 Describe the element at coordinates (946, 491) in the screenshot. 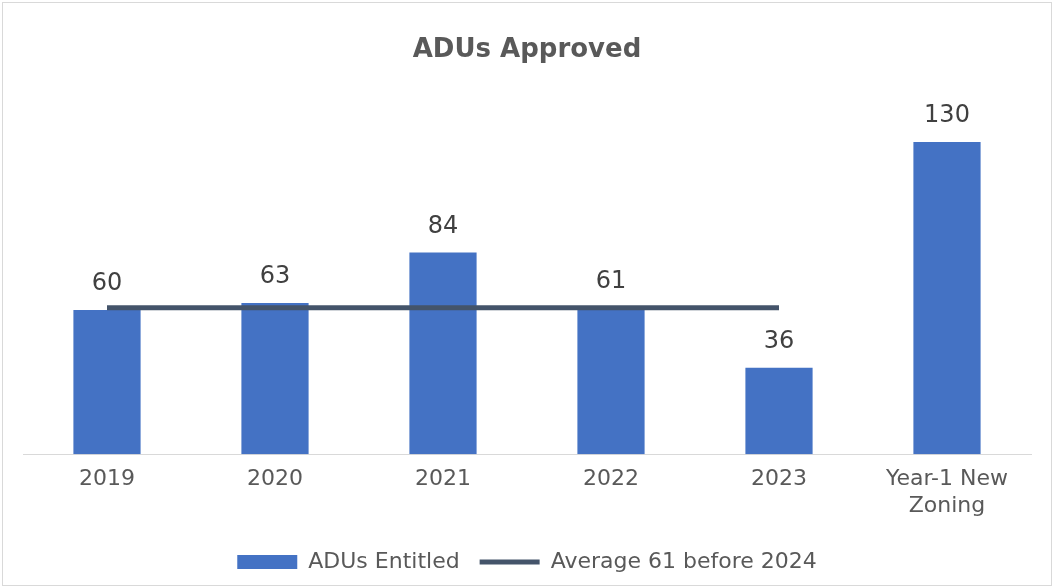

I see `x-tick-label: Year-1 New Zoning` at that location.